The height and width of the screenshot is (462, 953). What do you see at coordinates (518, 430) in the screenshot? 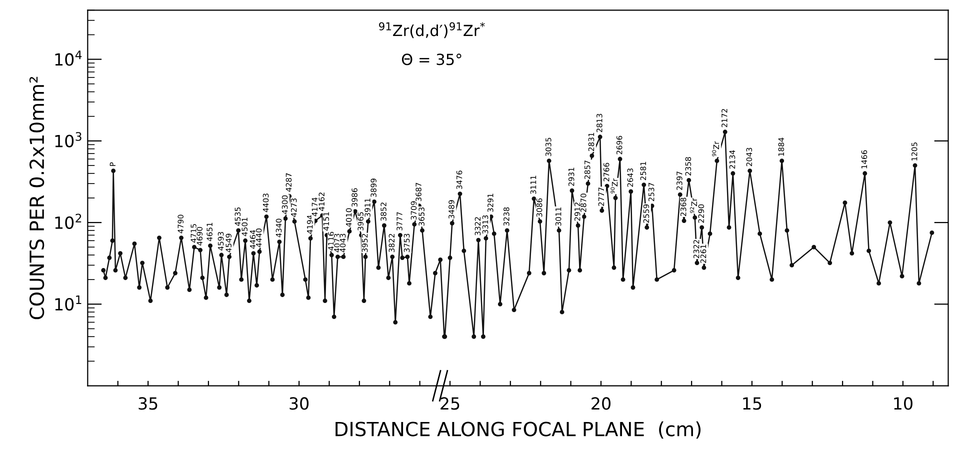
I see `x-axis-title: DISTANCE ALONG FOCAL PLANE (cm)` at bounding box center [518, 430].